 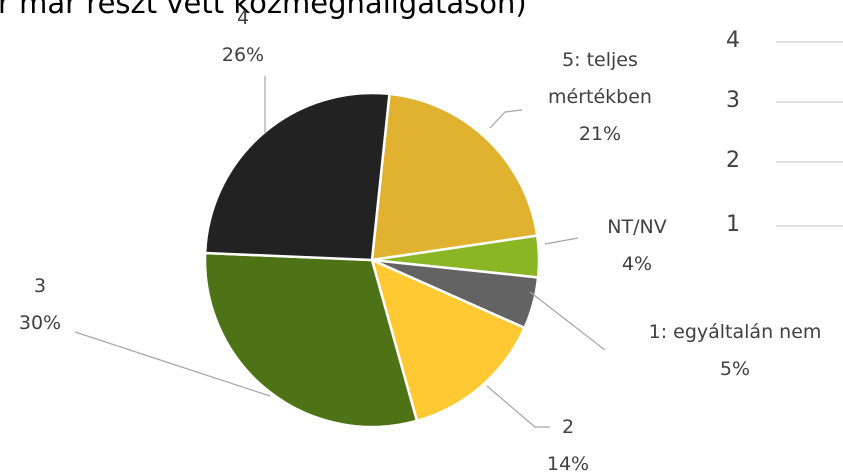 I want to click on chart-title: r már részt vett közmeghallgatáson), so click(x=263, y=10).